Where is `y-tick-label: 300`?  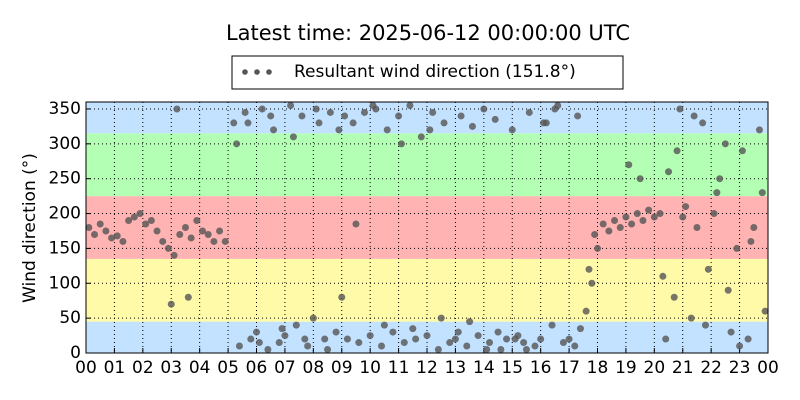
y-tick-label: 300 is located at coordinates (65, 144).